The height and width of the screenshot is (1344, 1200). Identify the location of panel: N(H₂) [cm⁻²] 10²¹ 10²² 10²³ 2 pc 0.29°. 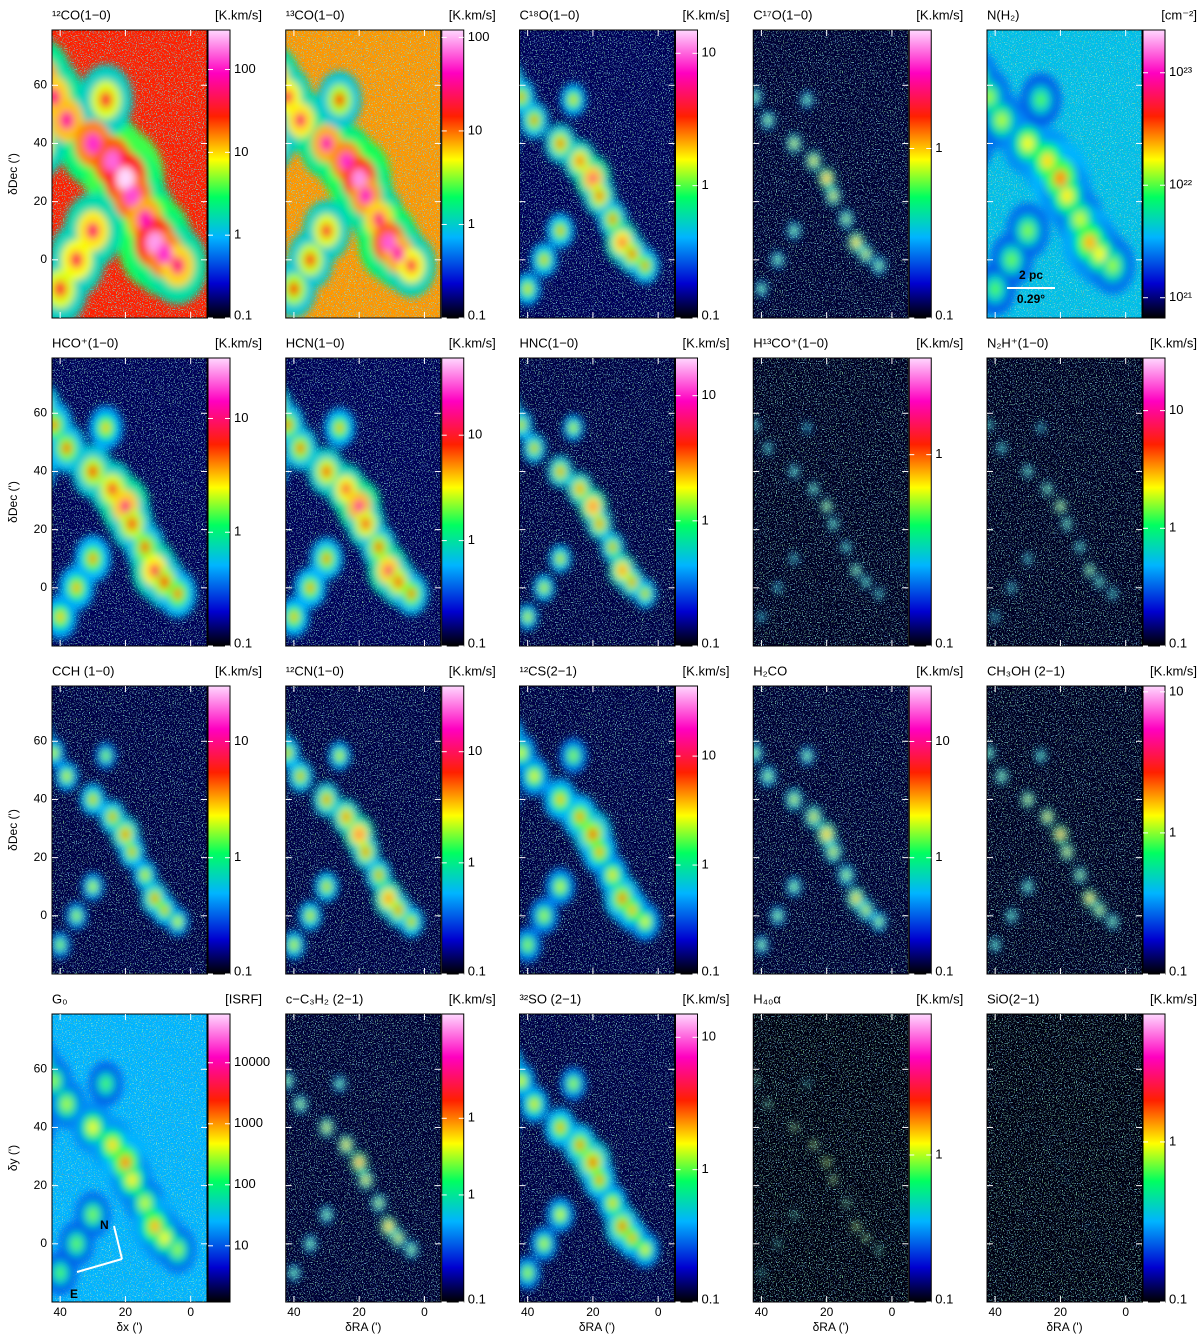
(1083, 163).